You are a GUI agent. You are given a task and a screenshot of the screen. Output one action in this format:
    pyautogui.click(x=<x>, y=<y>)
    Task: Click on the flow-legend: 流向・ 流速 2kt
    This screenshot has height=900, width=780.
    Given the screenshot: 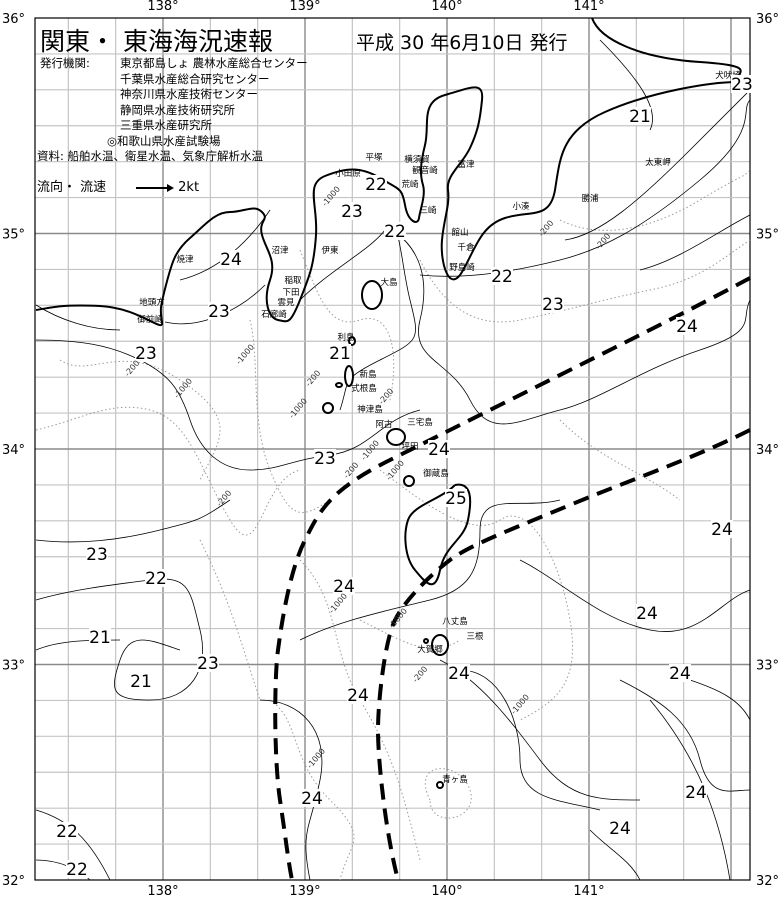 What is the action you would take?
    pyautogui.click(x=118, y=185)
    